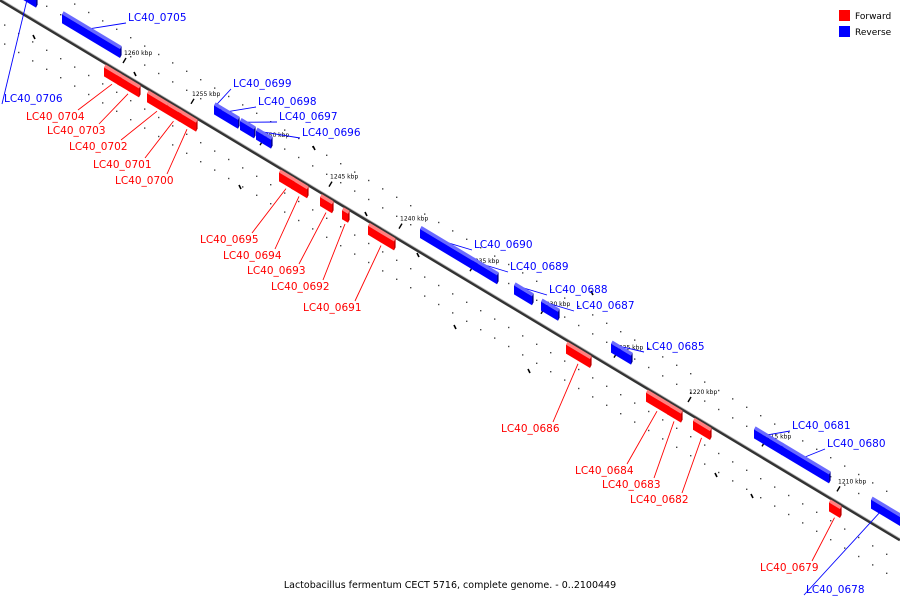  I want to click on gene-label: LC40_0680, so click(856, 444).